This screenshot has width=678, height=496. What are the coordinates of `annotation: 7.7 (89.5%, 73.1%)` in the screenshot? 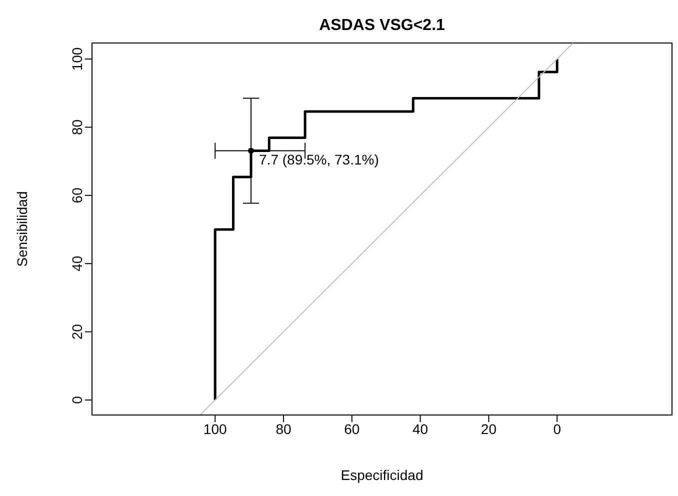 It's located at (319, 160).